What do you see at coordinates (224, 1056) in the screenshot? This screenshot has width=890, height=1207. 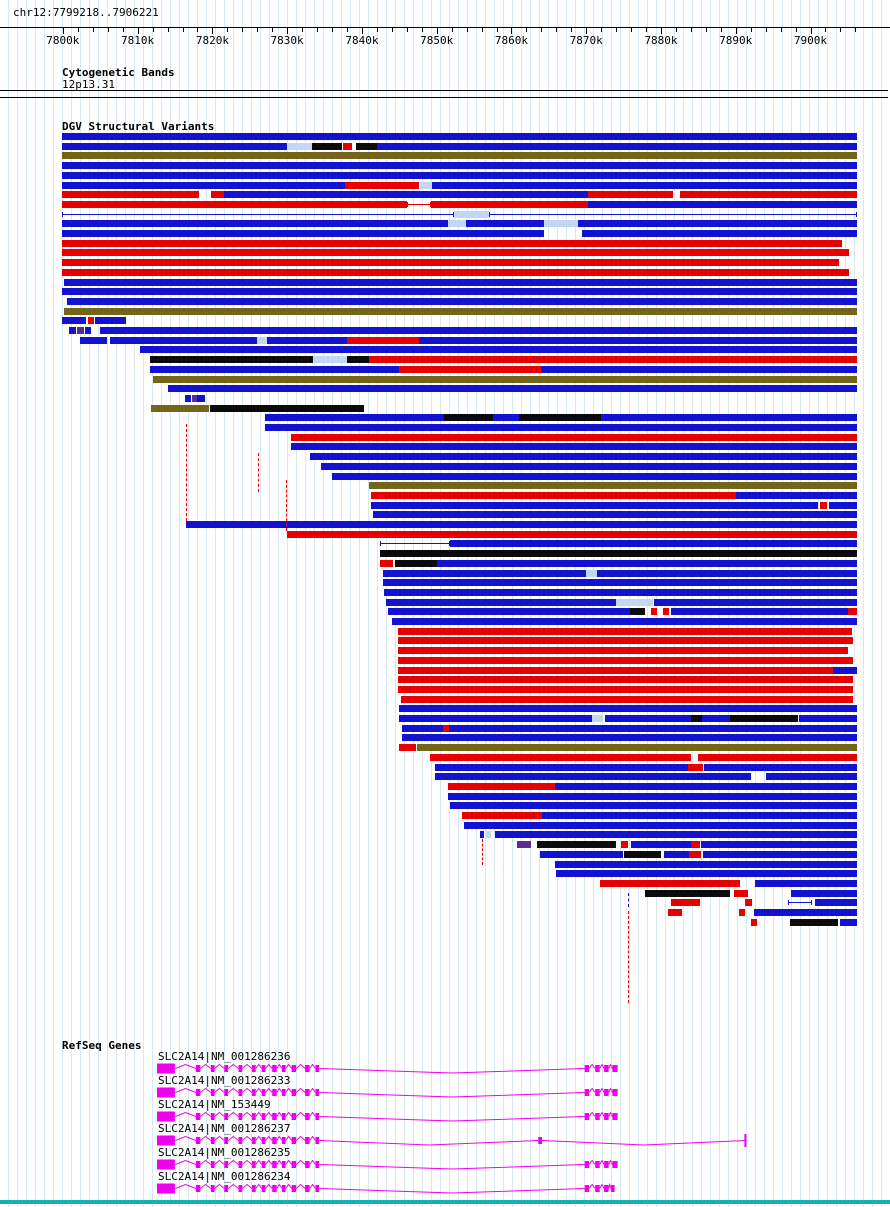 I see `gene-label: SLC2A14|NM_001286236` at bounding box center [224, 1056].